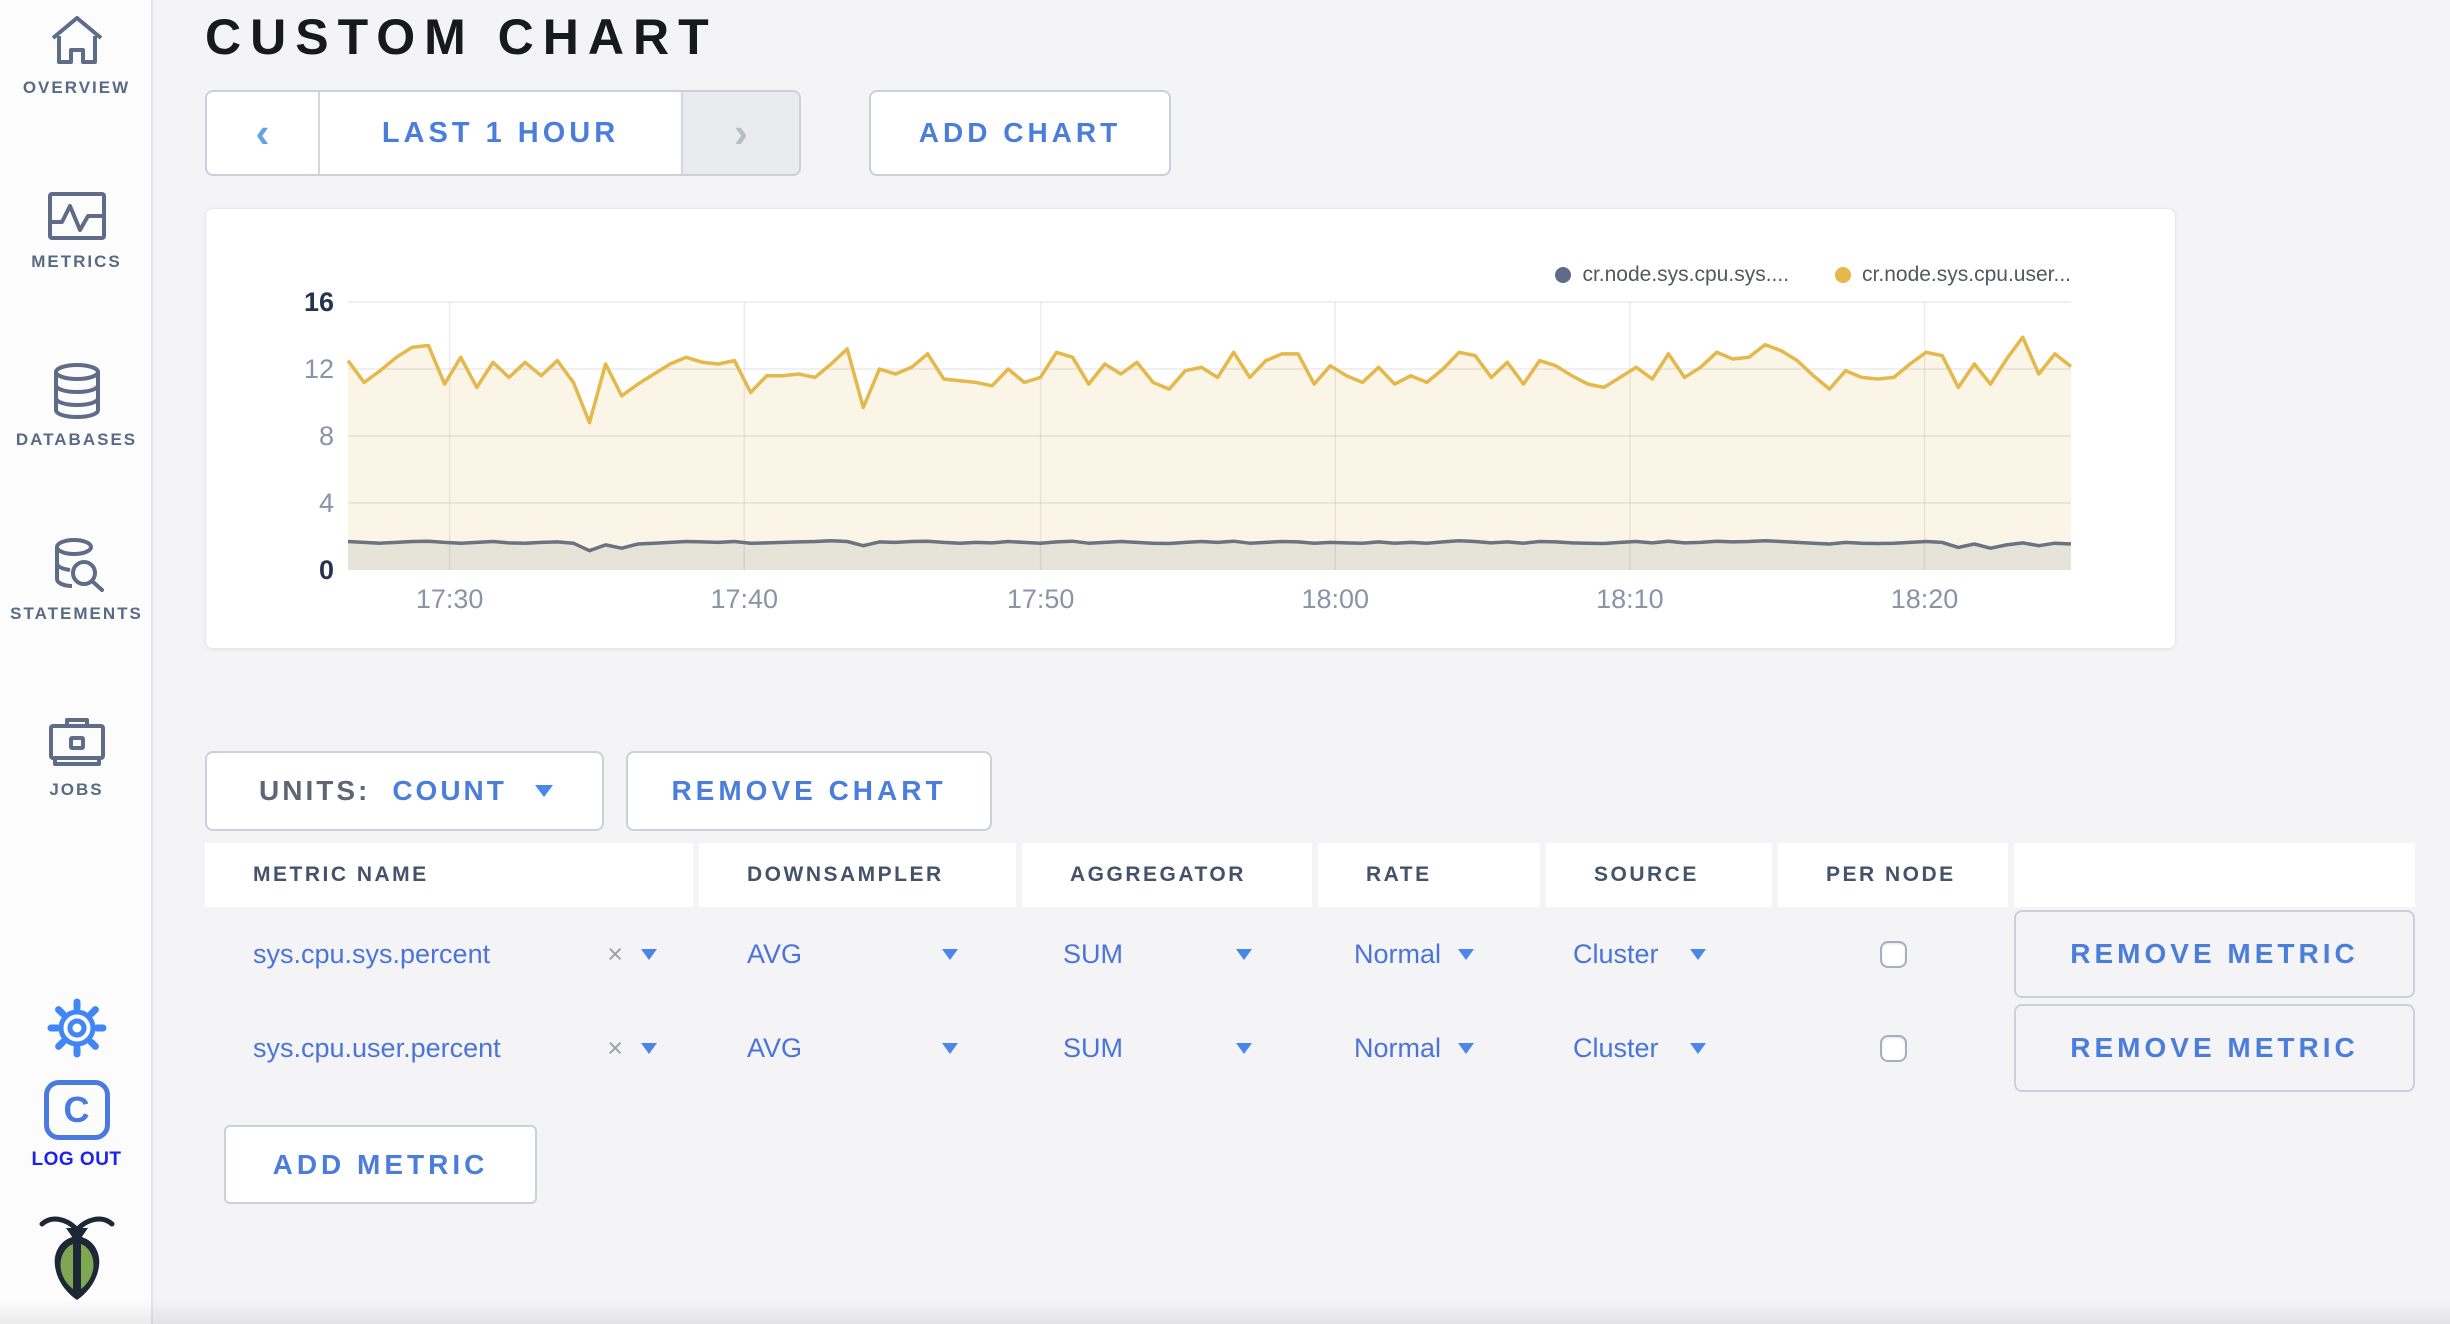 The width and height of the screenshot is (2450, 1324). Describe the element at coordinates (1843, 275) in the screenshot. I see `legend-dot-user` at that location.